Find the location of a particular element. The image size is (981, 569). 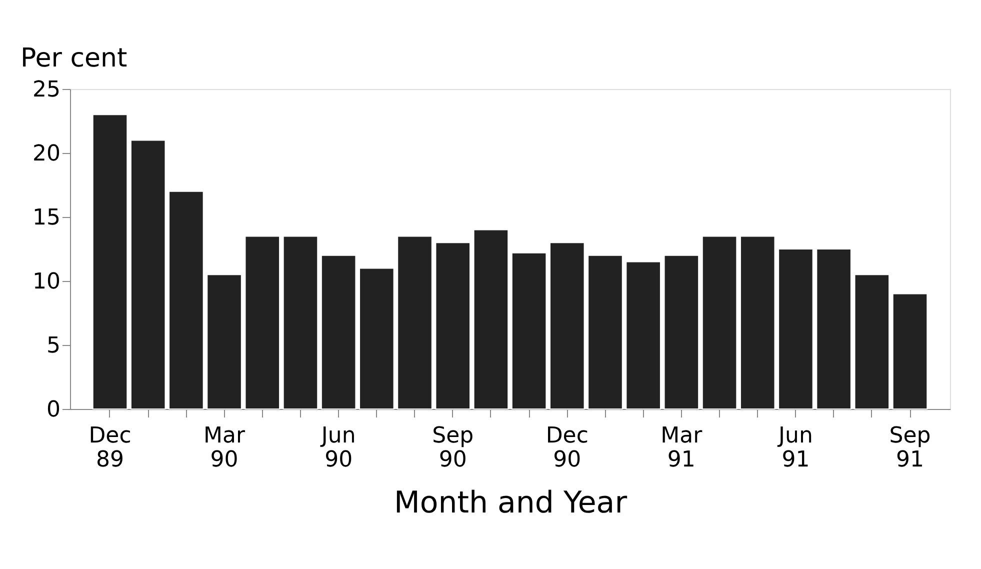

y-tick-label: 5 is located at coordinates (53, 346).